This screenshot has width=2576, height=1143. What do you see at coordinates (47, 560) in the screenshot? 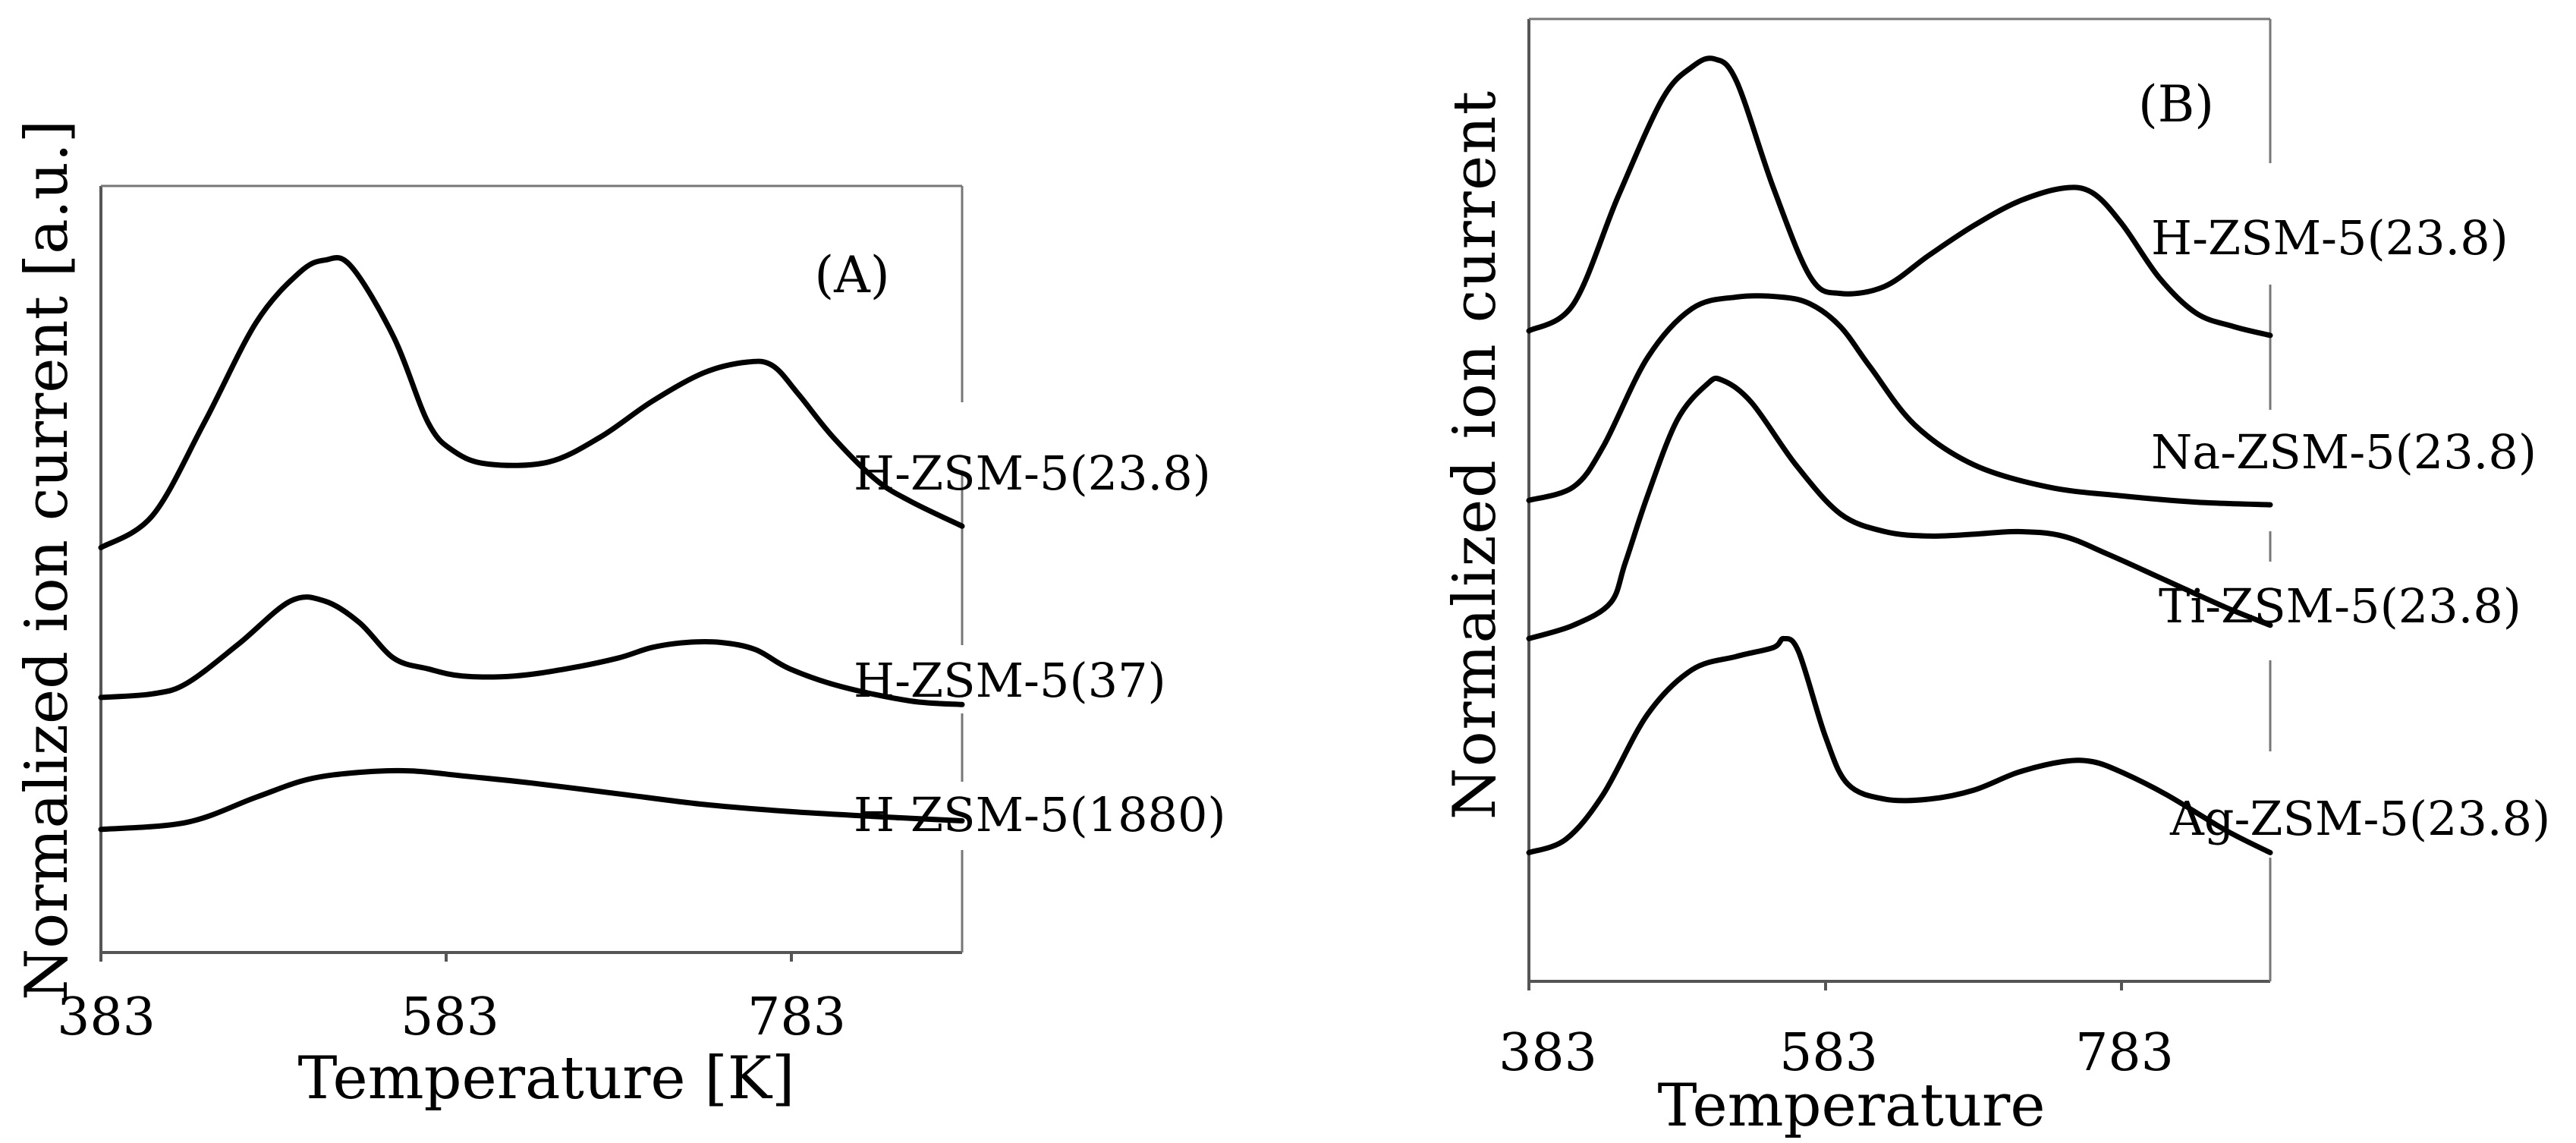
I see `panel-a-y-axis-title: Normalized ion current [a.u.]` at bounding box center [47, 560].